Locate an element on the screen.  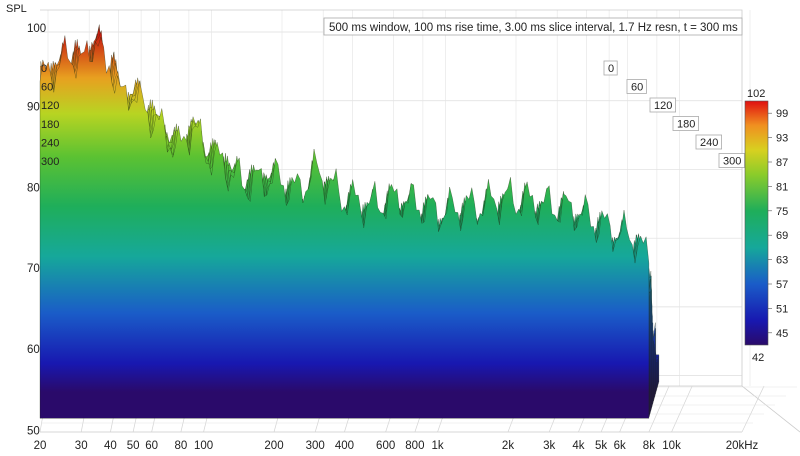
x-tick-label: 50 is located at coordinates (133, 446).